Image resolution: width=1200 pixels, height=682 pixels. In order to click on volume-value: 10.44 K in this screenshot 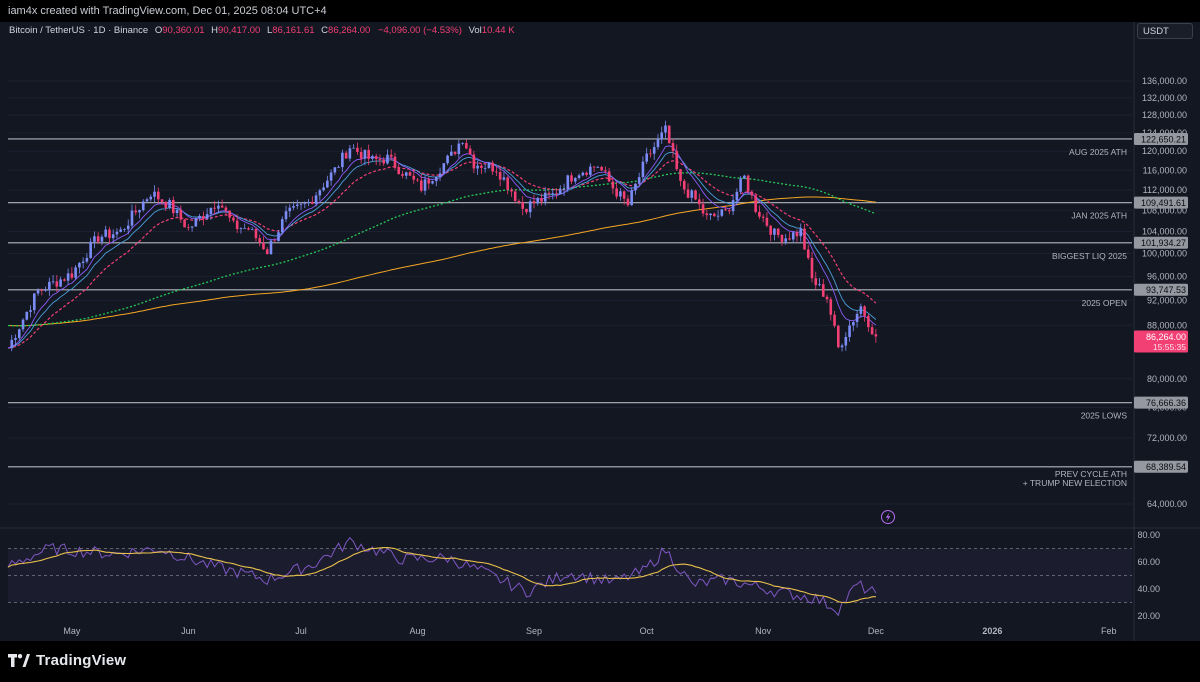, I will do `click(498, 30)`.